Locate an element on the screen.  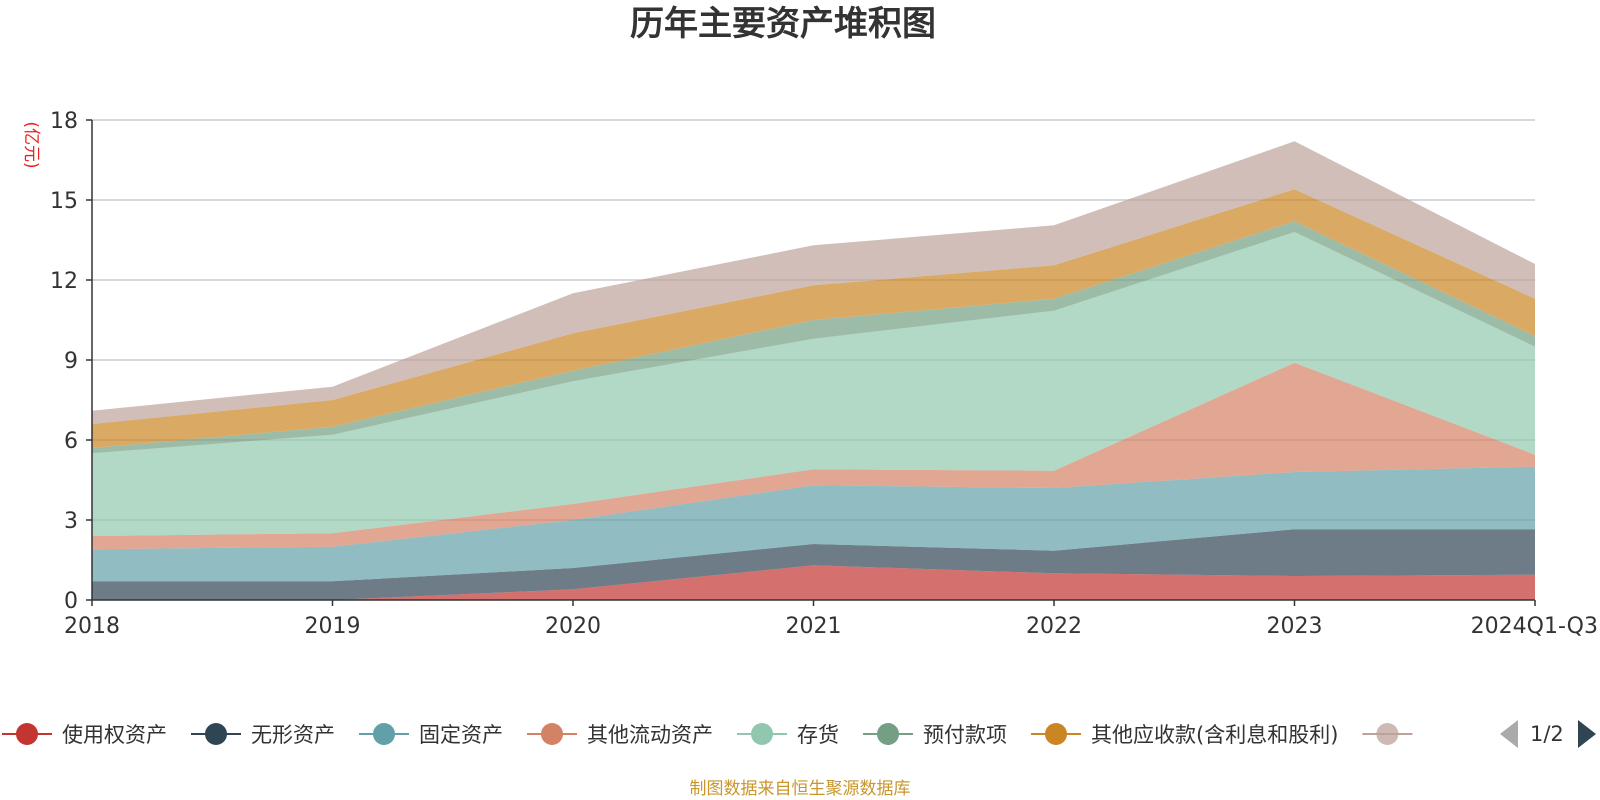
x-tick-label: 2024Q1-Q3 is located at coordinates (1534, 626).